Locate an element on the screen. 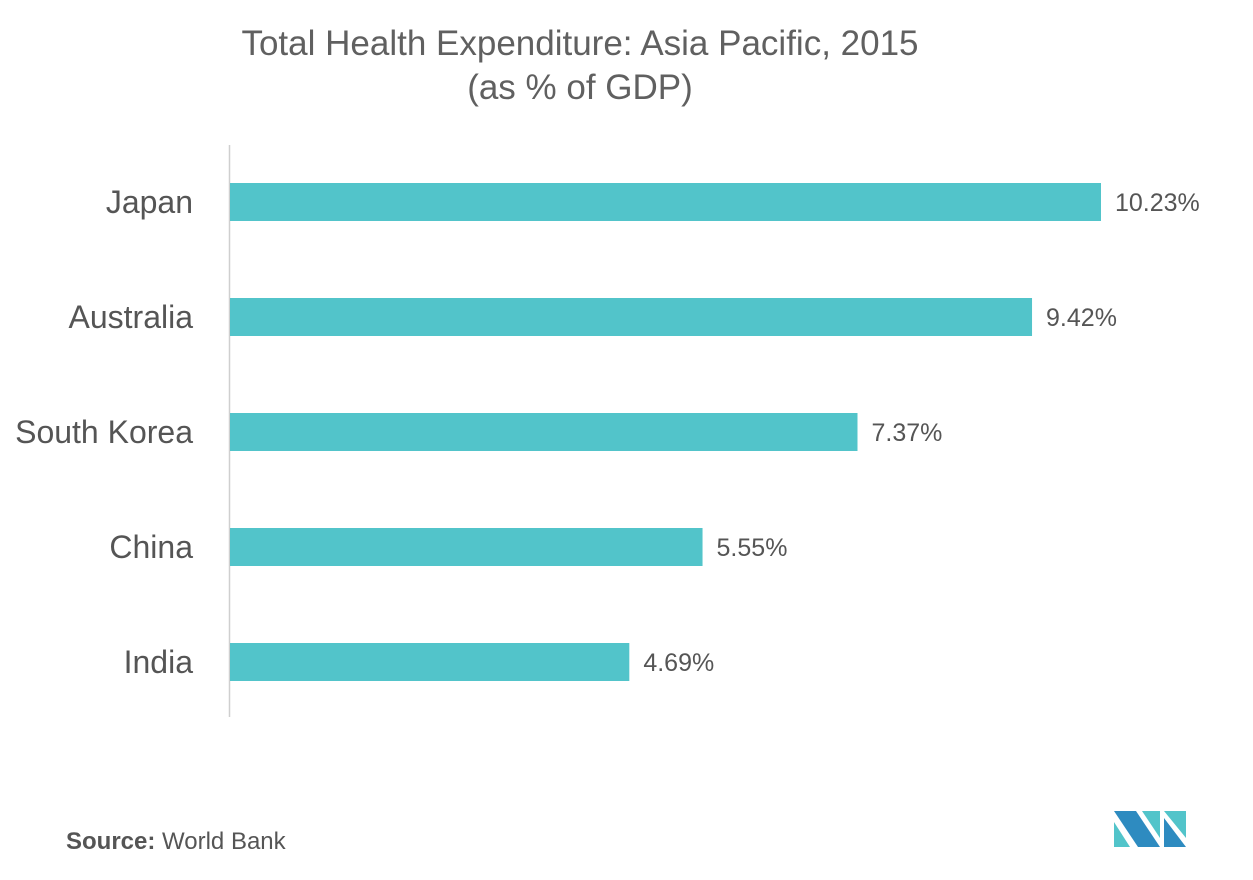 This screenshot has height=880, width=1253. brand-logo is located at coordinates (1150, 829).